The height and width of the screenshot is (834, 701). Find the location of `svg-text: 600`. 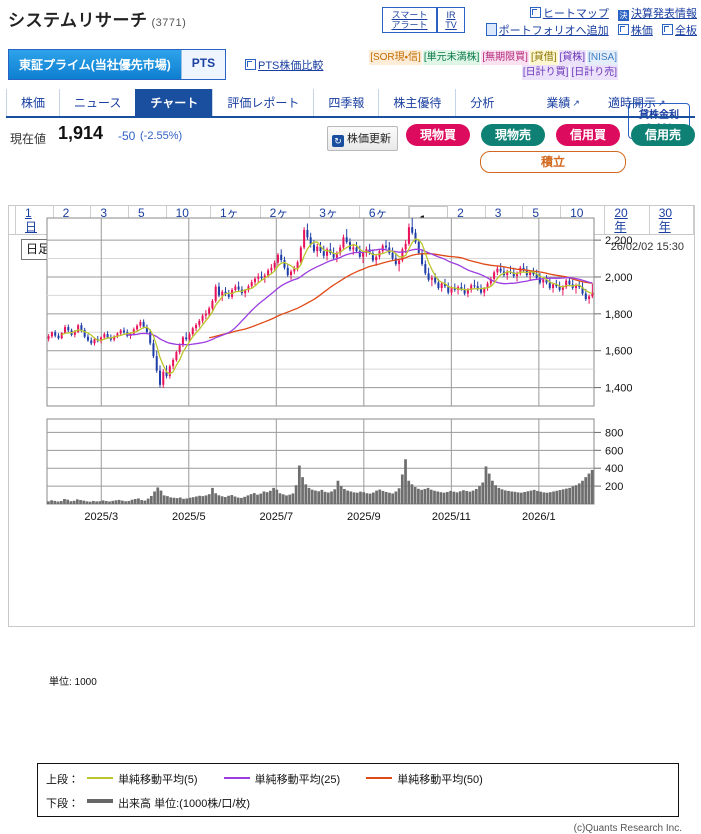

svg-text: 600 is located at coordinates (614, 451).